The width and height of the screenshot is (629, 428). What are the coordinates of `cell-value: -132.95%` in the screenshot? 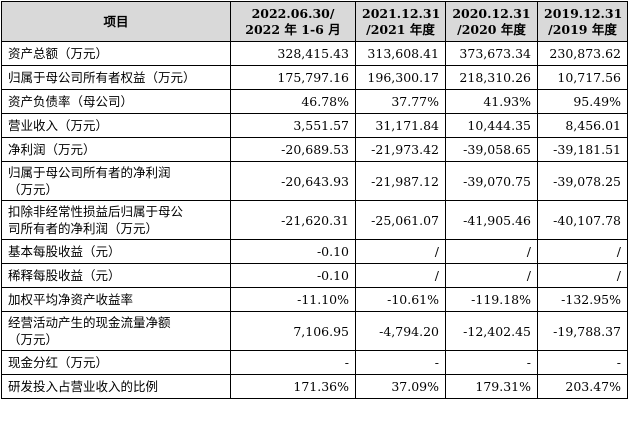 It's located at (582, 299).